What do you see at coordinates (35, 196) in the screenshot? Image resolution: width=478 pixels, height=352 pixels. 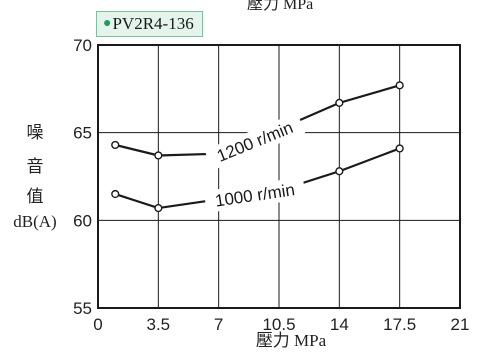 I see `y-axis-label-line-3: 值` at bounding box center [35, 196].